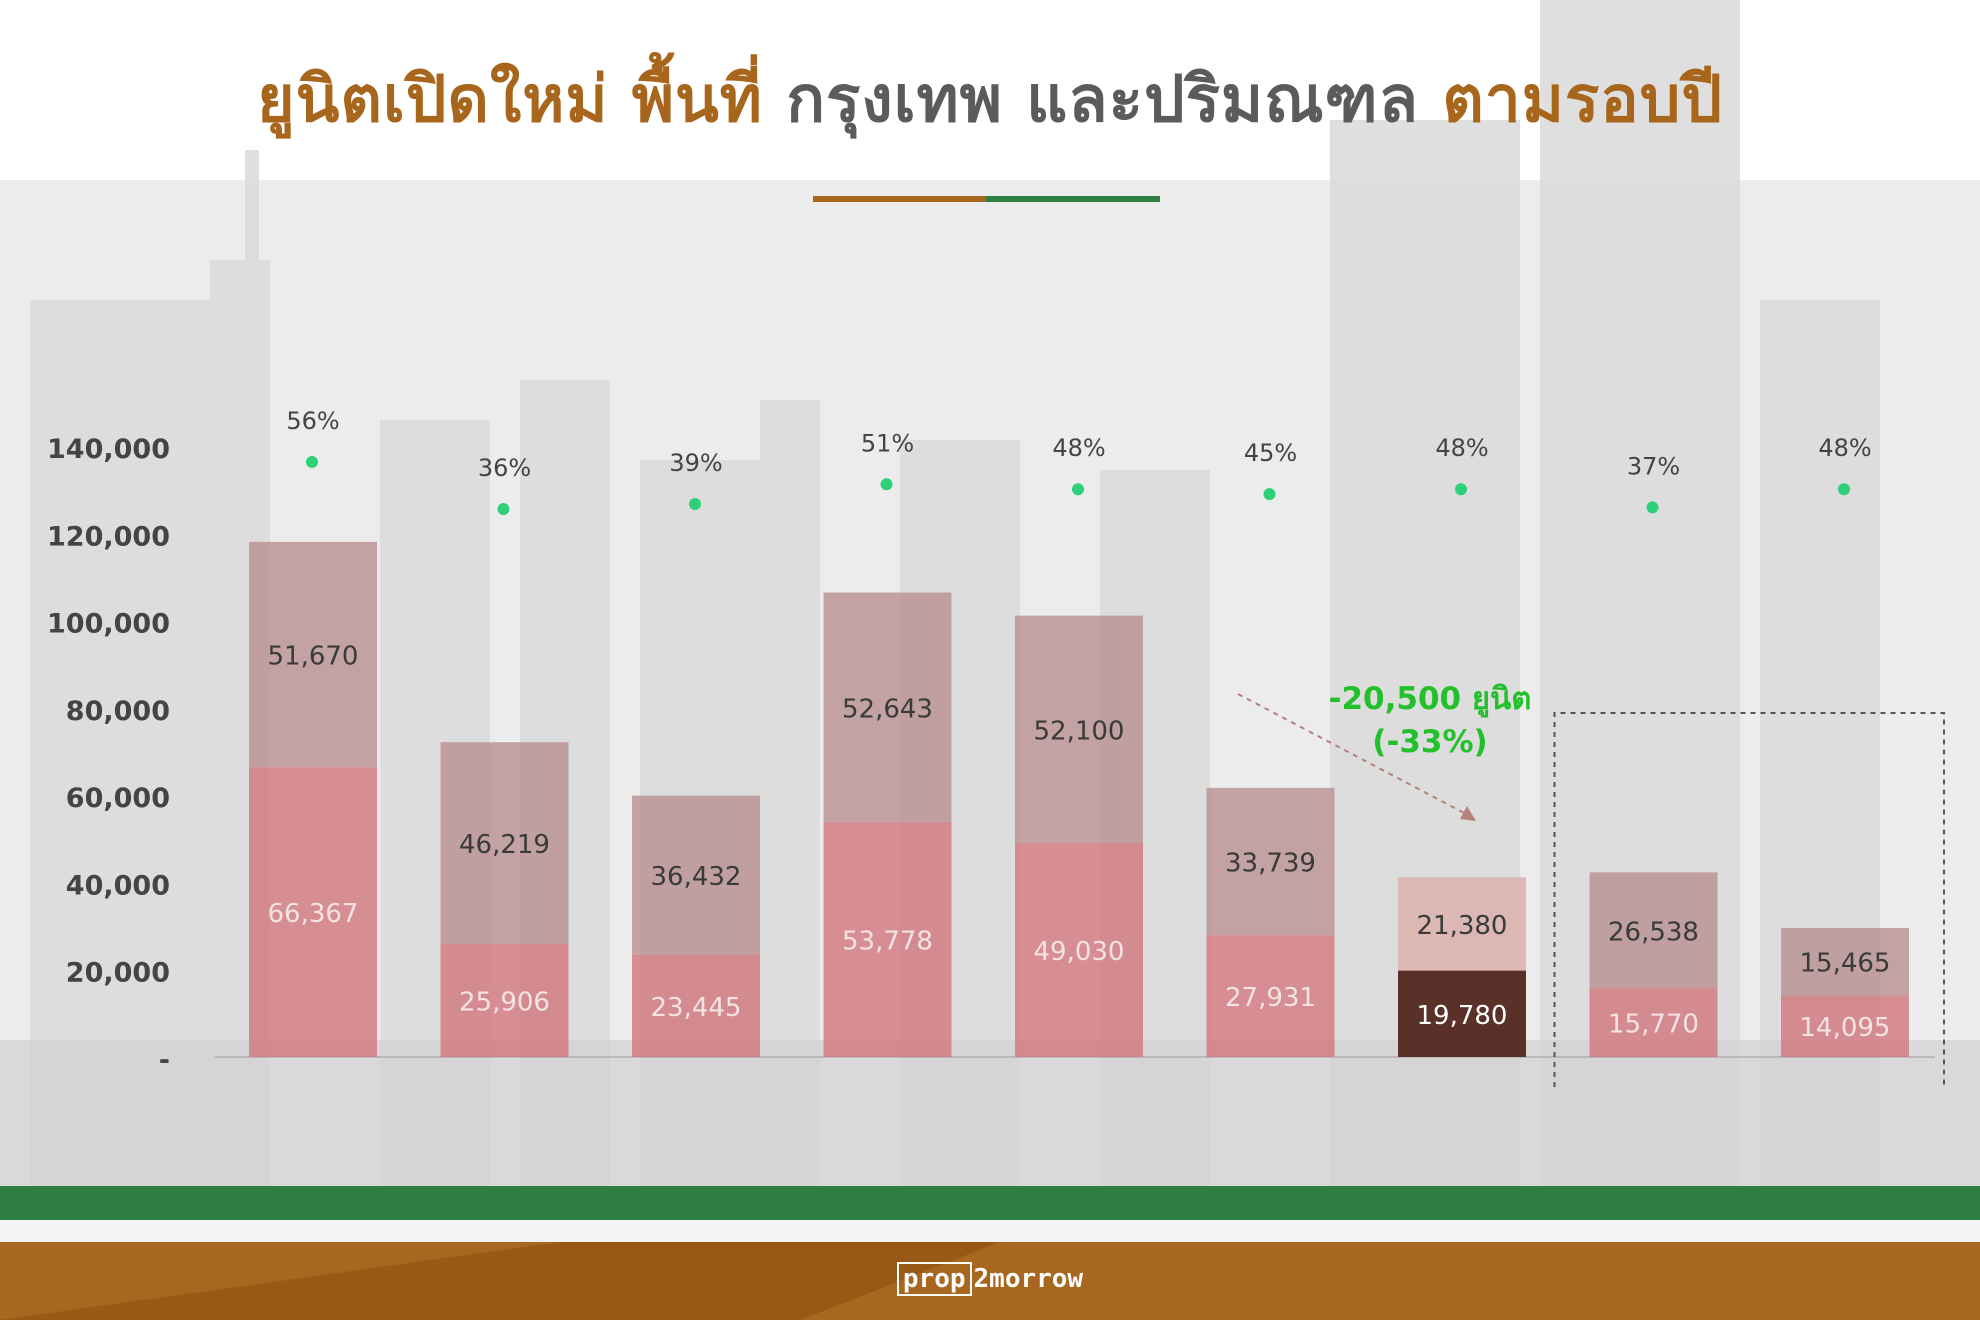 The width and height of the screenshot is (1980, 1320). I want to click on top-value-label: 51,670, so click(313, 657).